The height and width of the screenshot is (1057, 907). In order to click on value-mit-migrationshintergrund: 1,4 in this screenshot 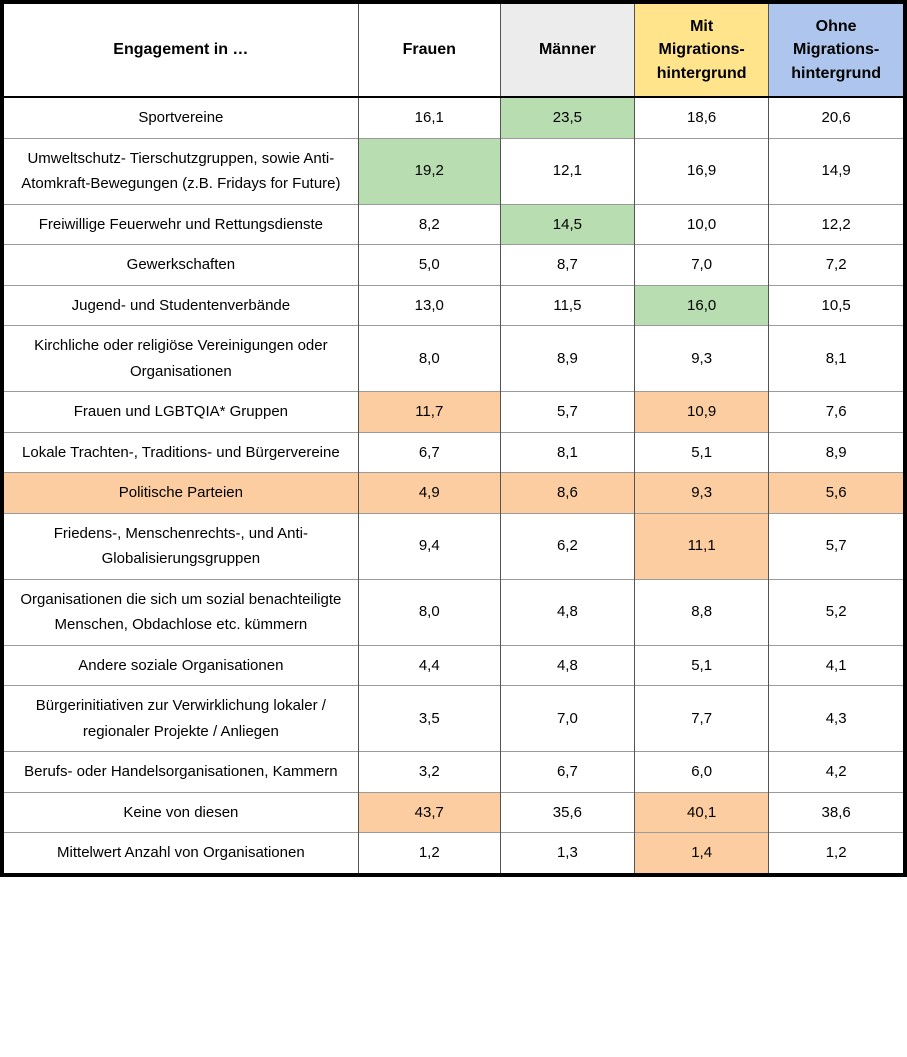, I will do `click(701, 852)`.